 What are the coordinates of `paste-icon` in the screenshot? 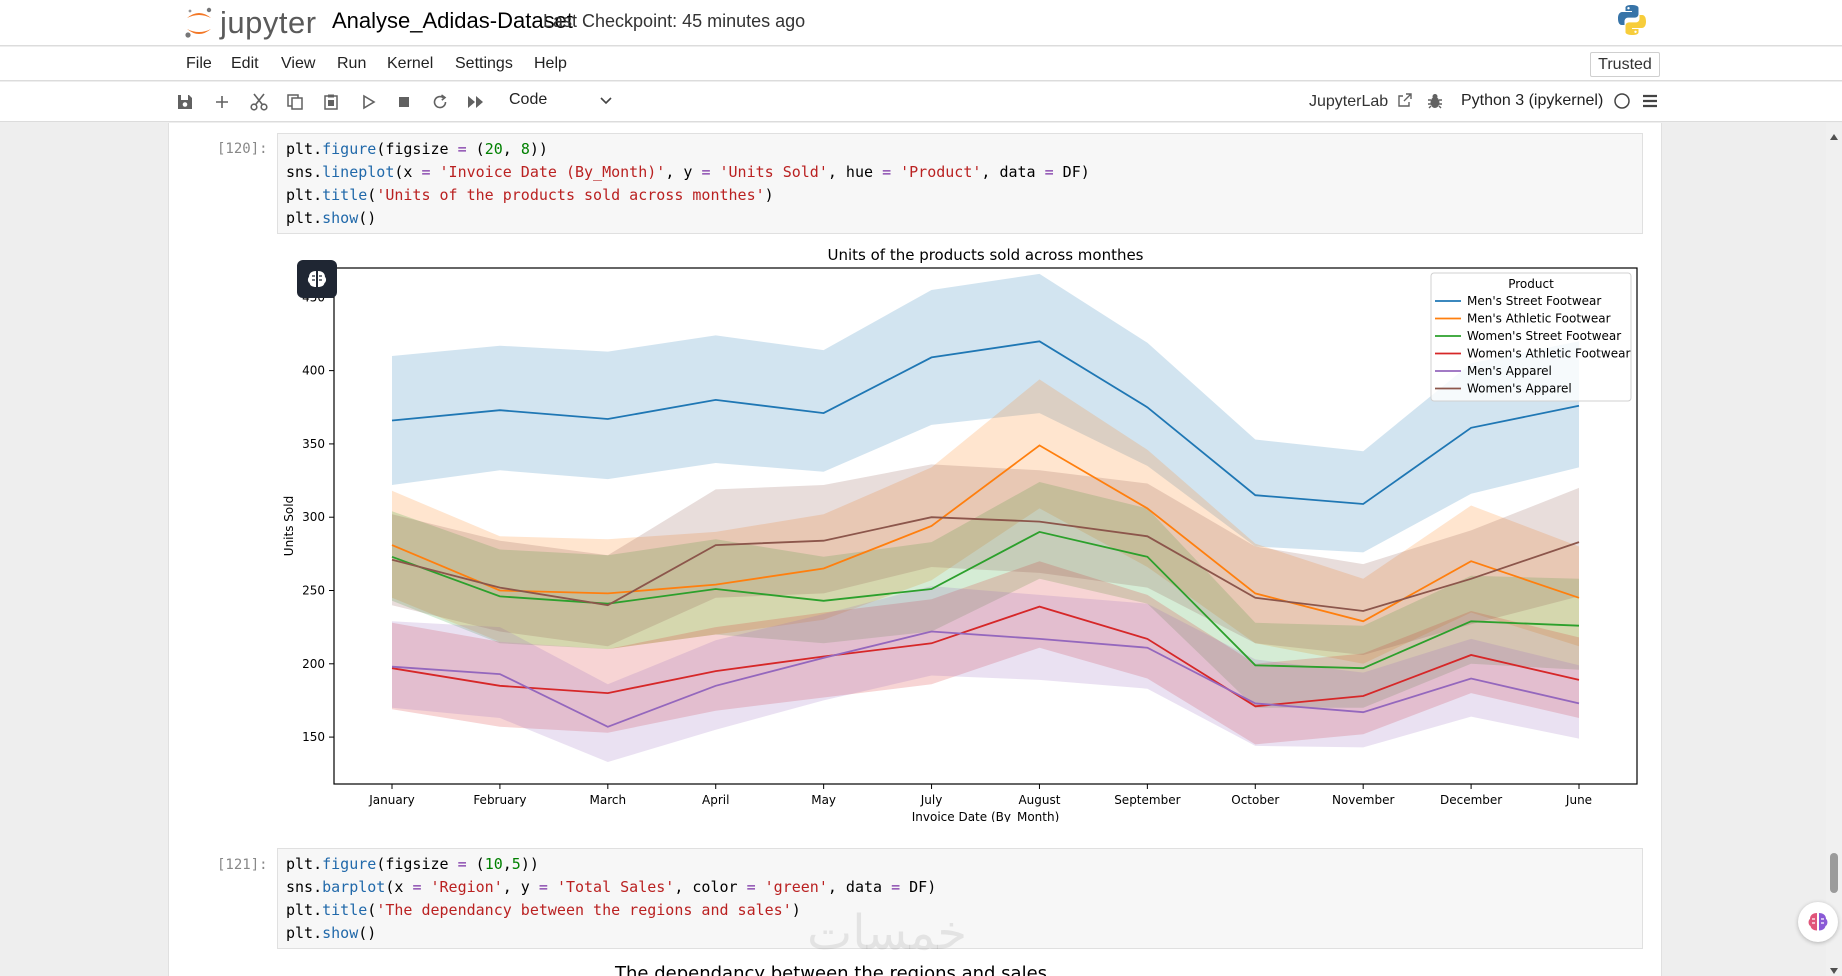 It's located at (331, 102).